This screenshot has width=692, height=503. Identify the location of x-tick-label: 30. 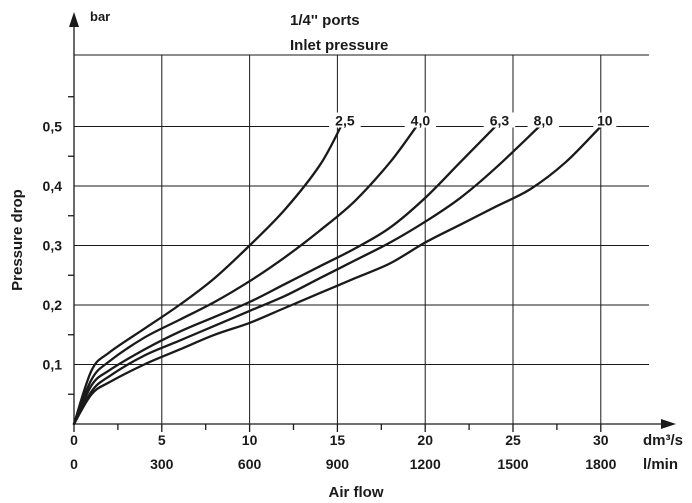
(601, 440).